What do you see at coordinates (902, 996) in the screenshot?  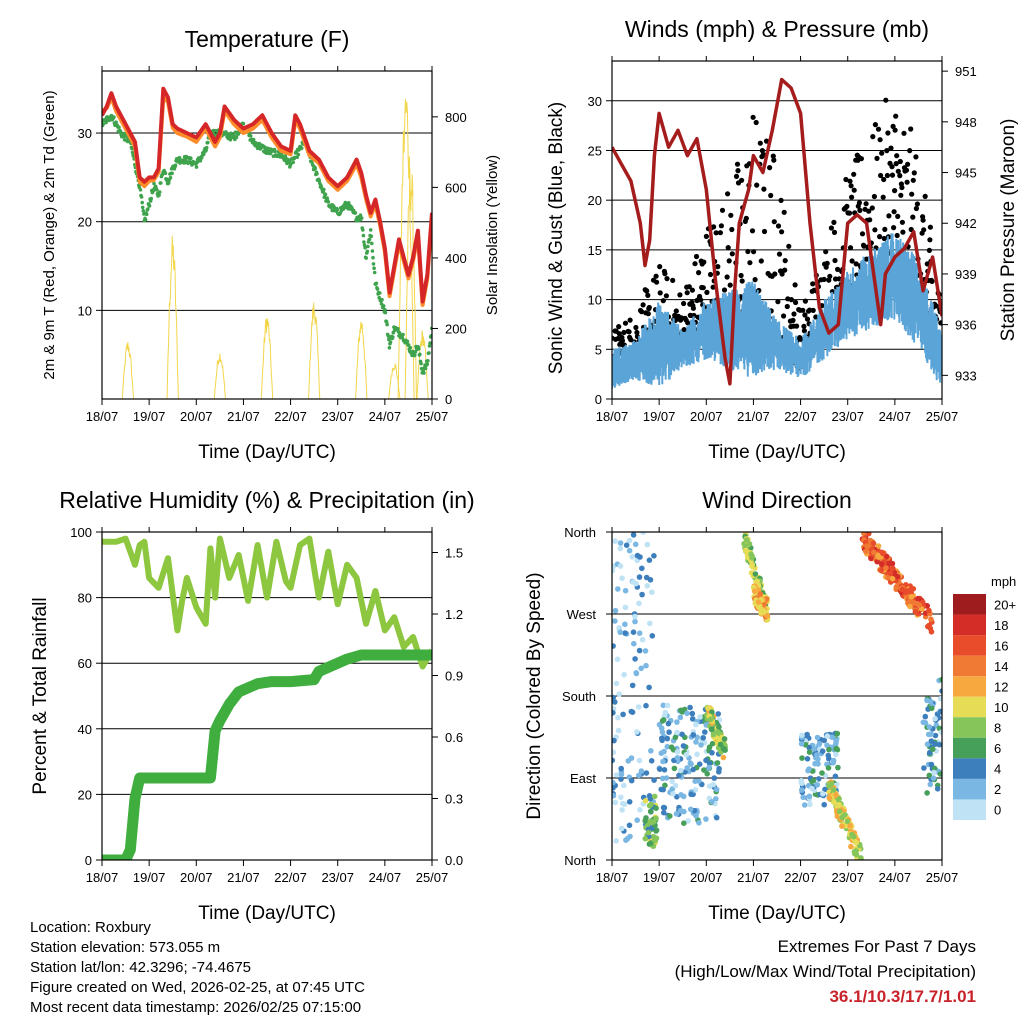 I see `extremes-values: 36.1/10.3/17.7/1.01` at bounding box center [902, 996].